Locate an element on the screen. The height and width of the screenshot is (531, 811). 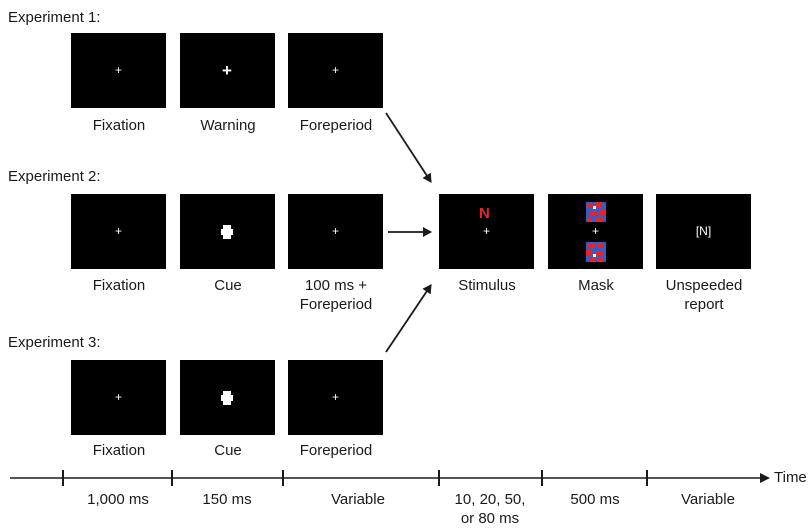
exp3-caption-cue: Cue is located at coordinates (228, 450).